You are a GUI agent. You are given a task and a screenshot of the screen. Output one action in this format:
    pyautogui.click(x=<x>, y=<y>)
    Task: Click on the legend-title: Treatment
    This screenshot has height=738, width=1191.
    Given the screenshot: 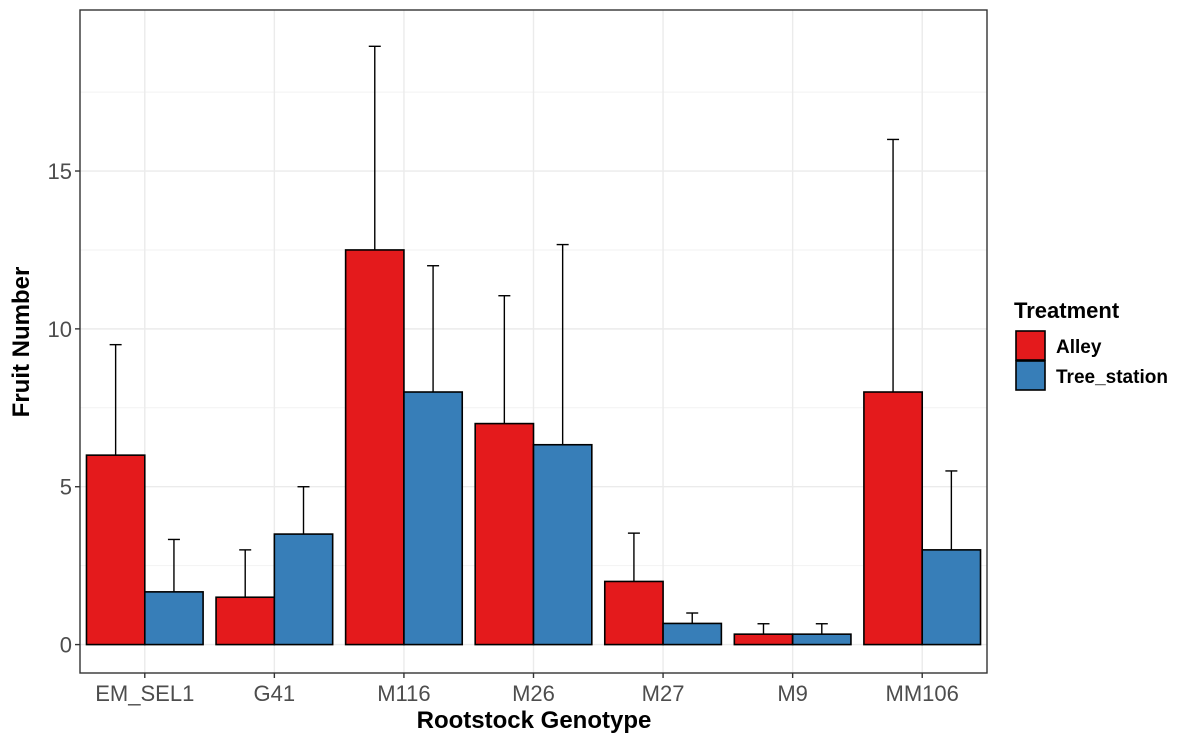 What is the action you would take?
    pyautogui.click(x=1067, y=310)
    